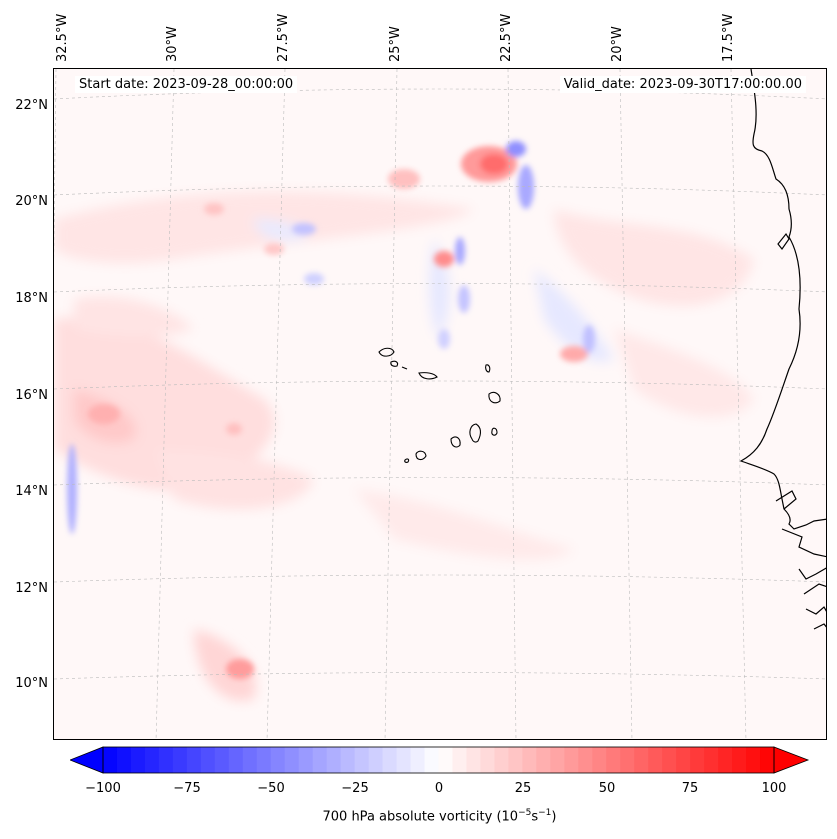 The height and width of the screenshot is (839, 837). I want to click on lat-label-20n: 20°N, so click(31, 201).